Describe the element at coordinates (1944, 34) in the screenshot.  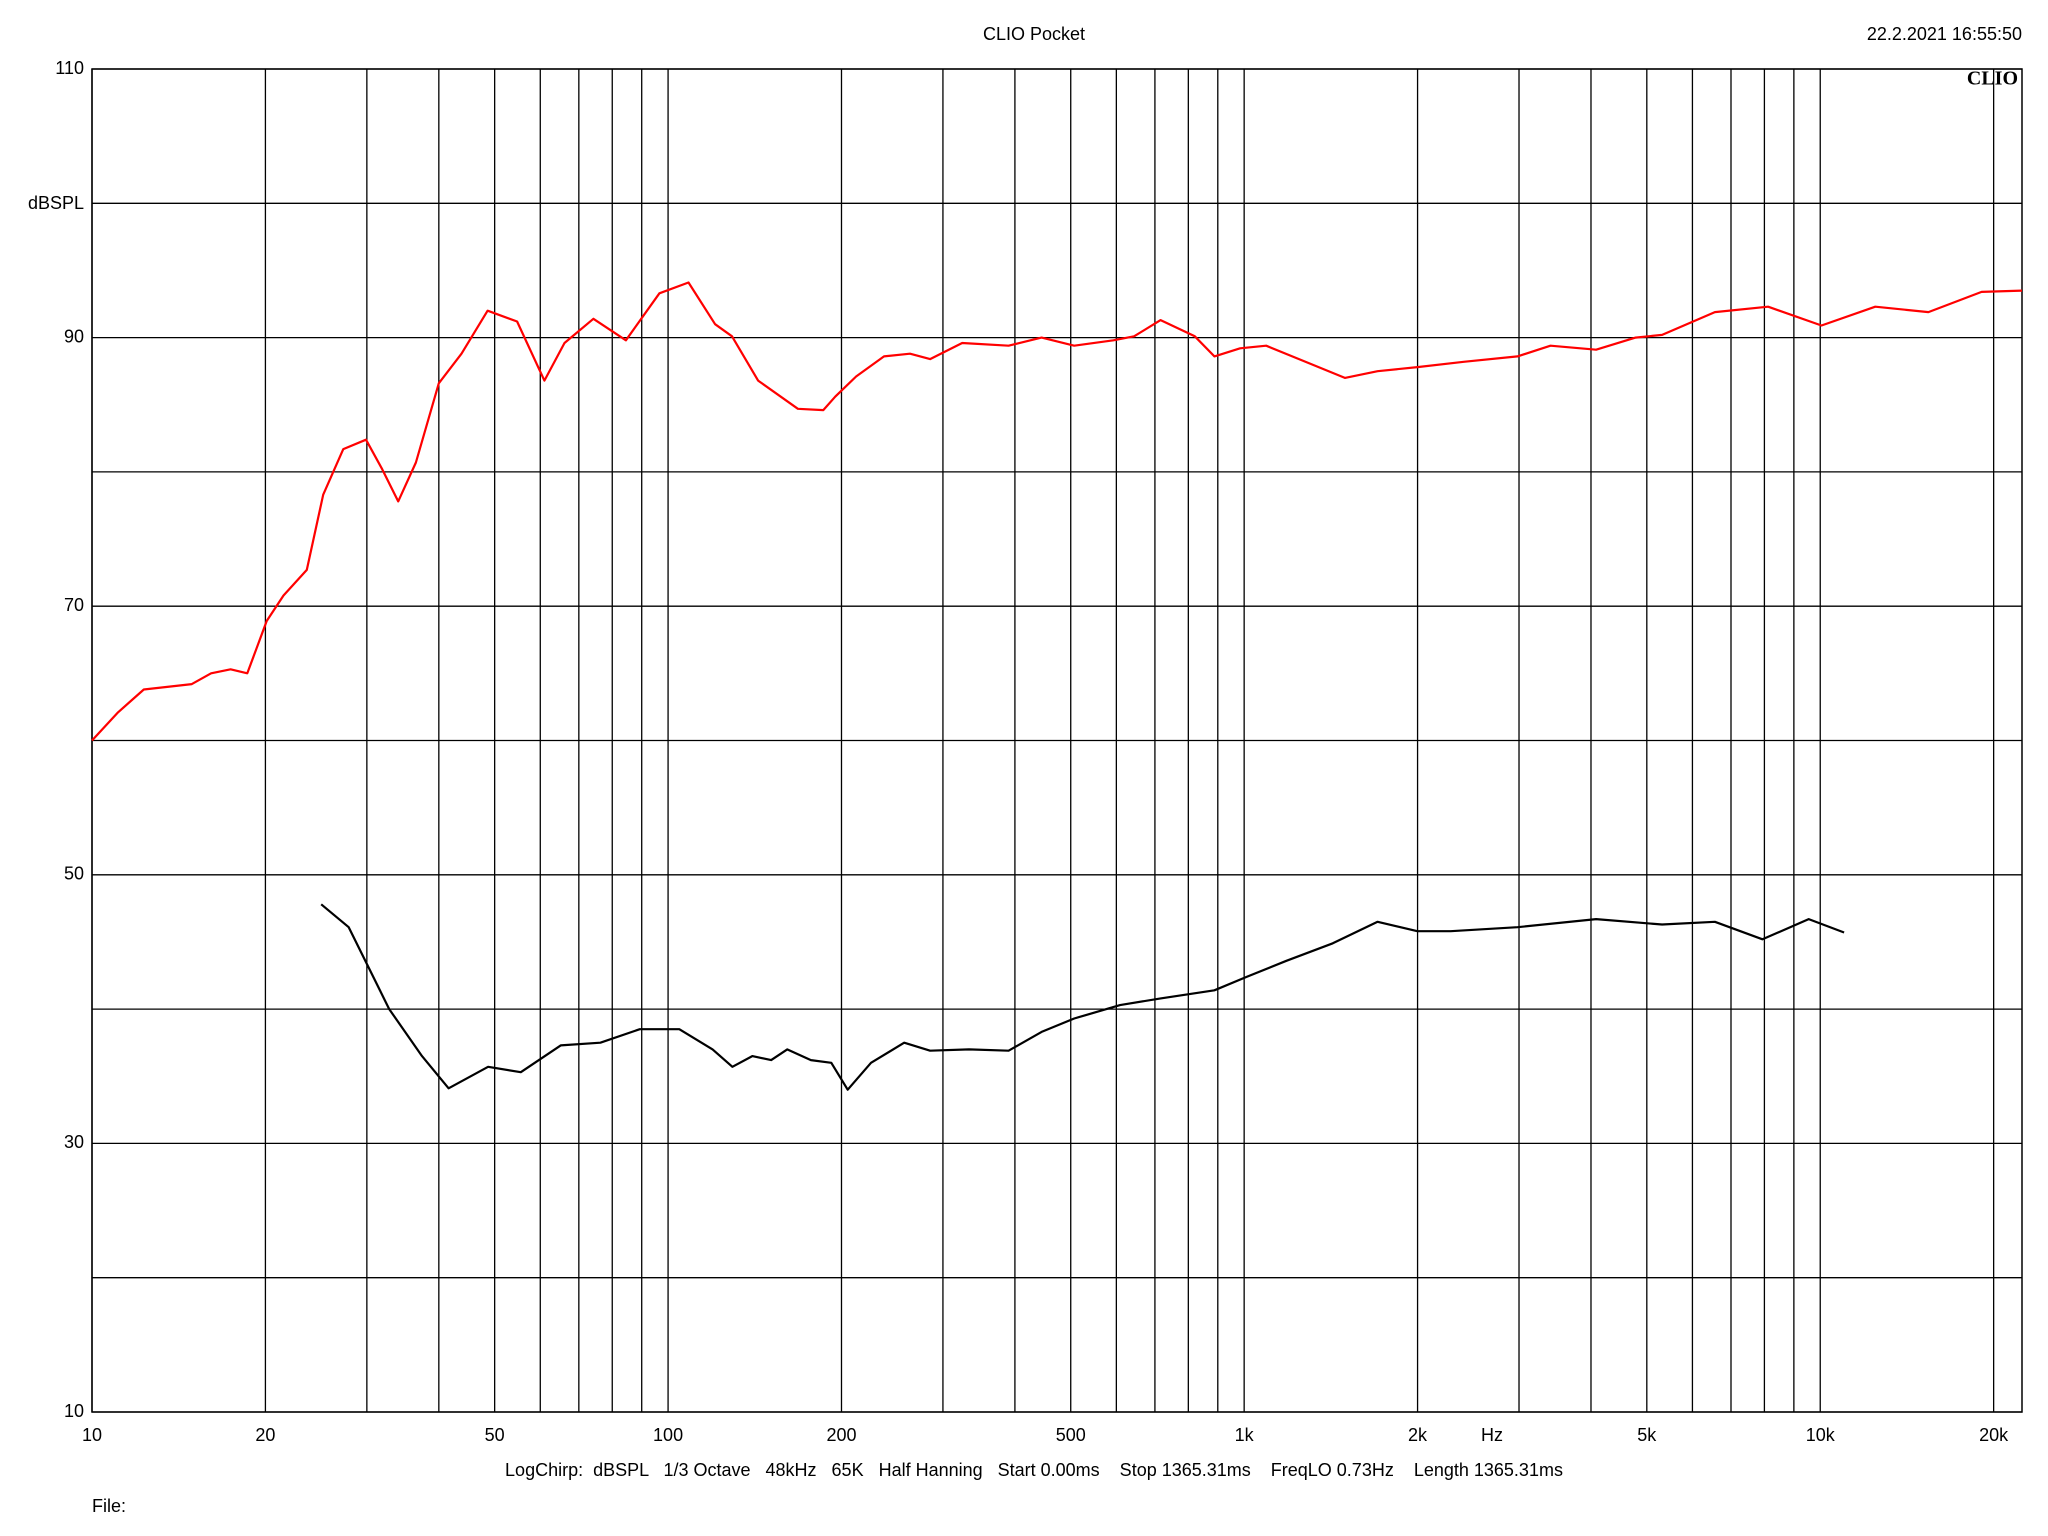
I see `timestamp: 22.2.2021 16:55:50` at that location.